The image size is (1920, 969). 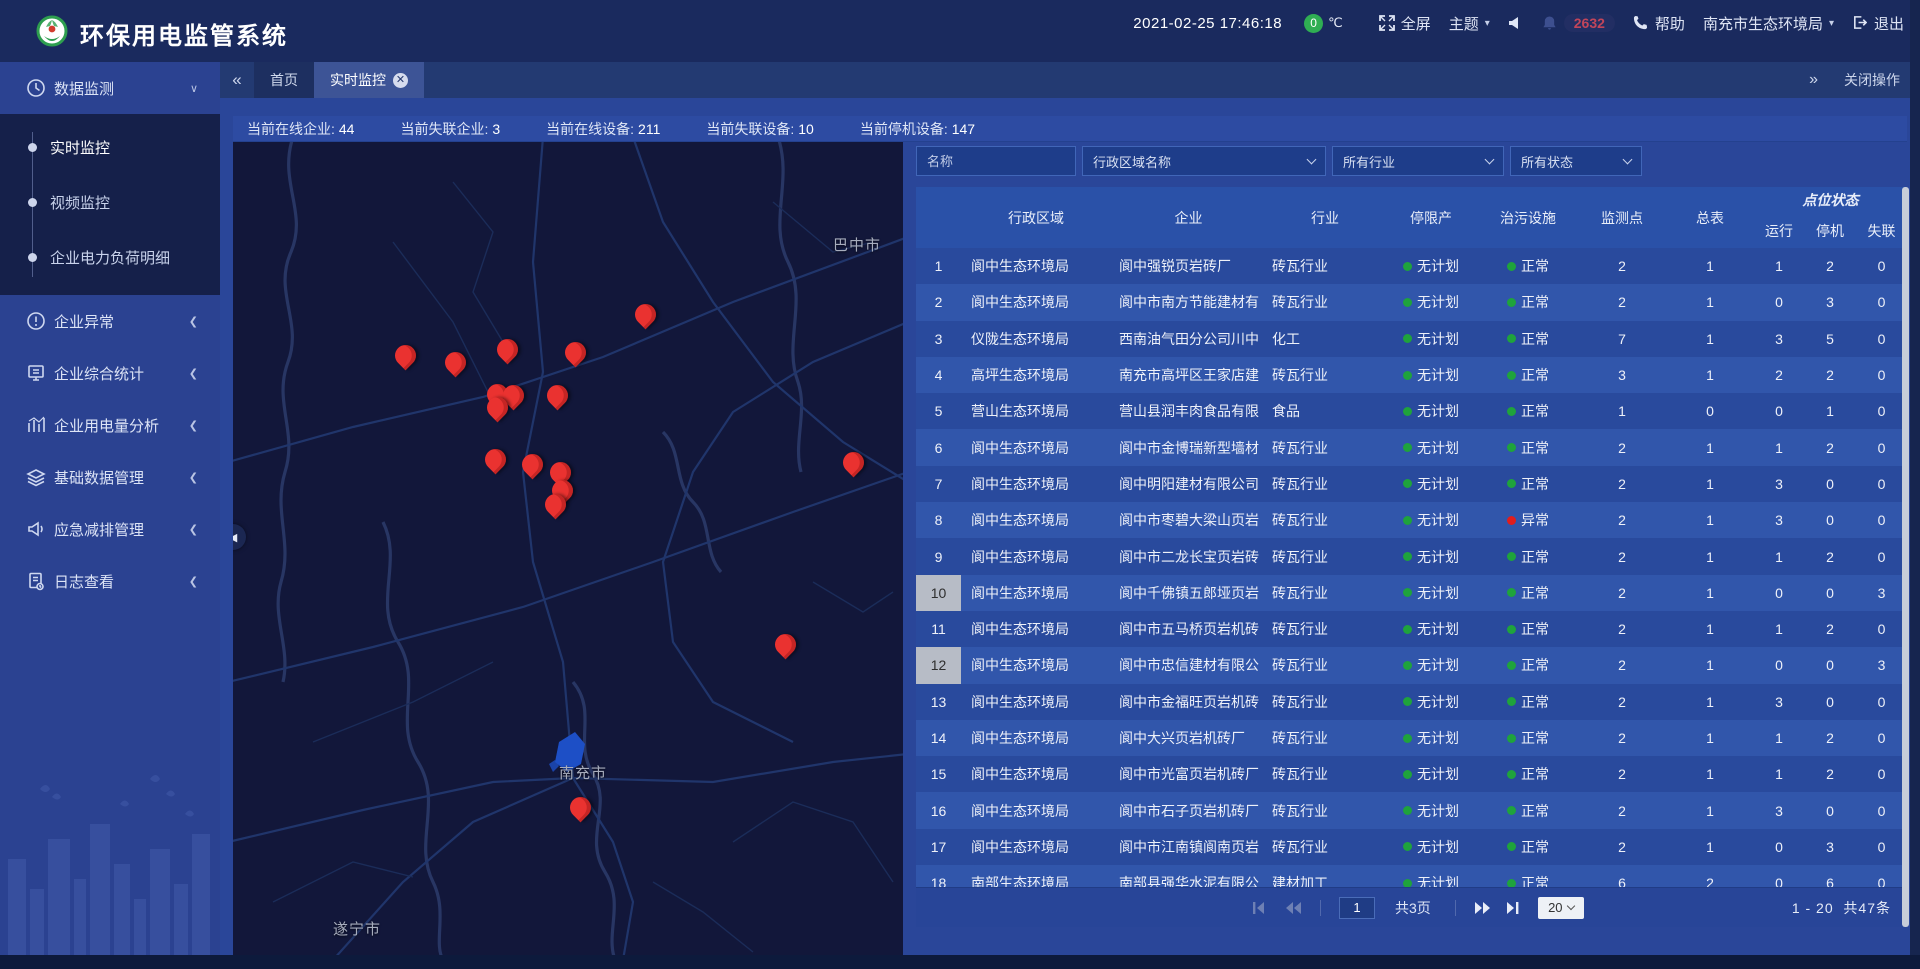 I want to click on sidebar-item-0: 数据监测 ∨, so click(x=110, y=88).